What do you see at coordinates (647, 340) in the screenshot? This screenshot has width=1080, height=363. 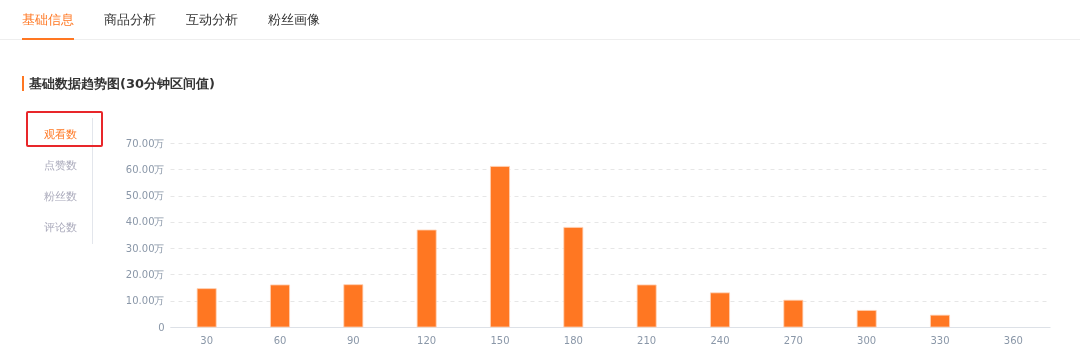 I see `x-tick-label: 210` at bounding box center [647, 340].